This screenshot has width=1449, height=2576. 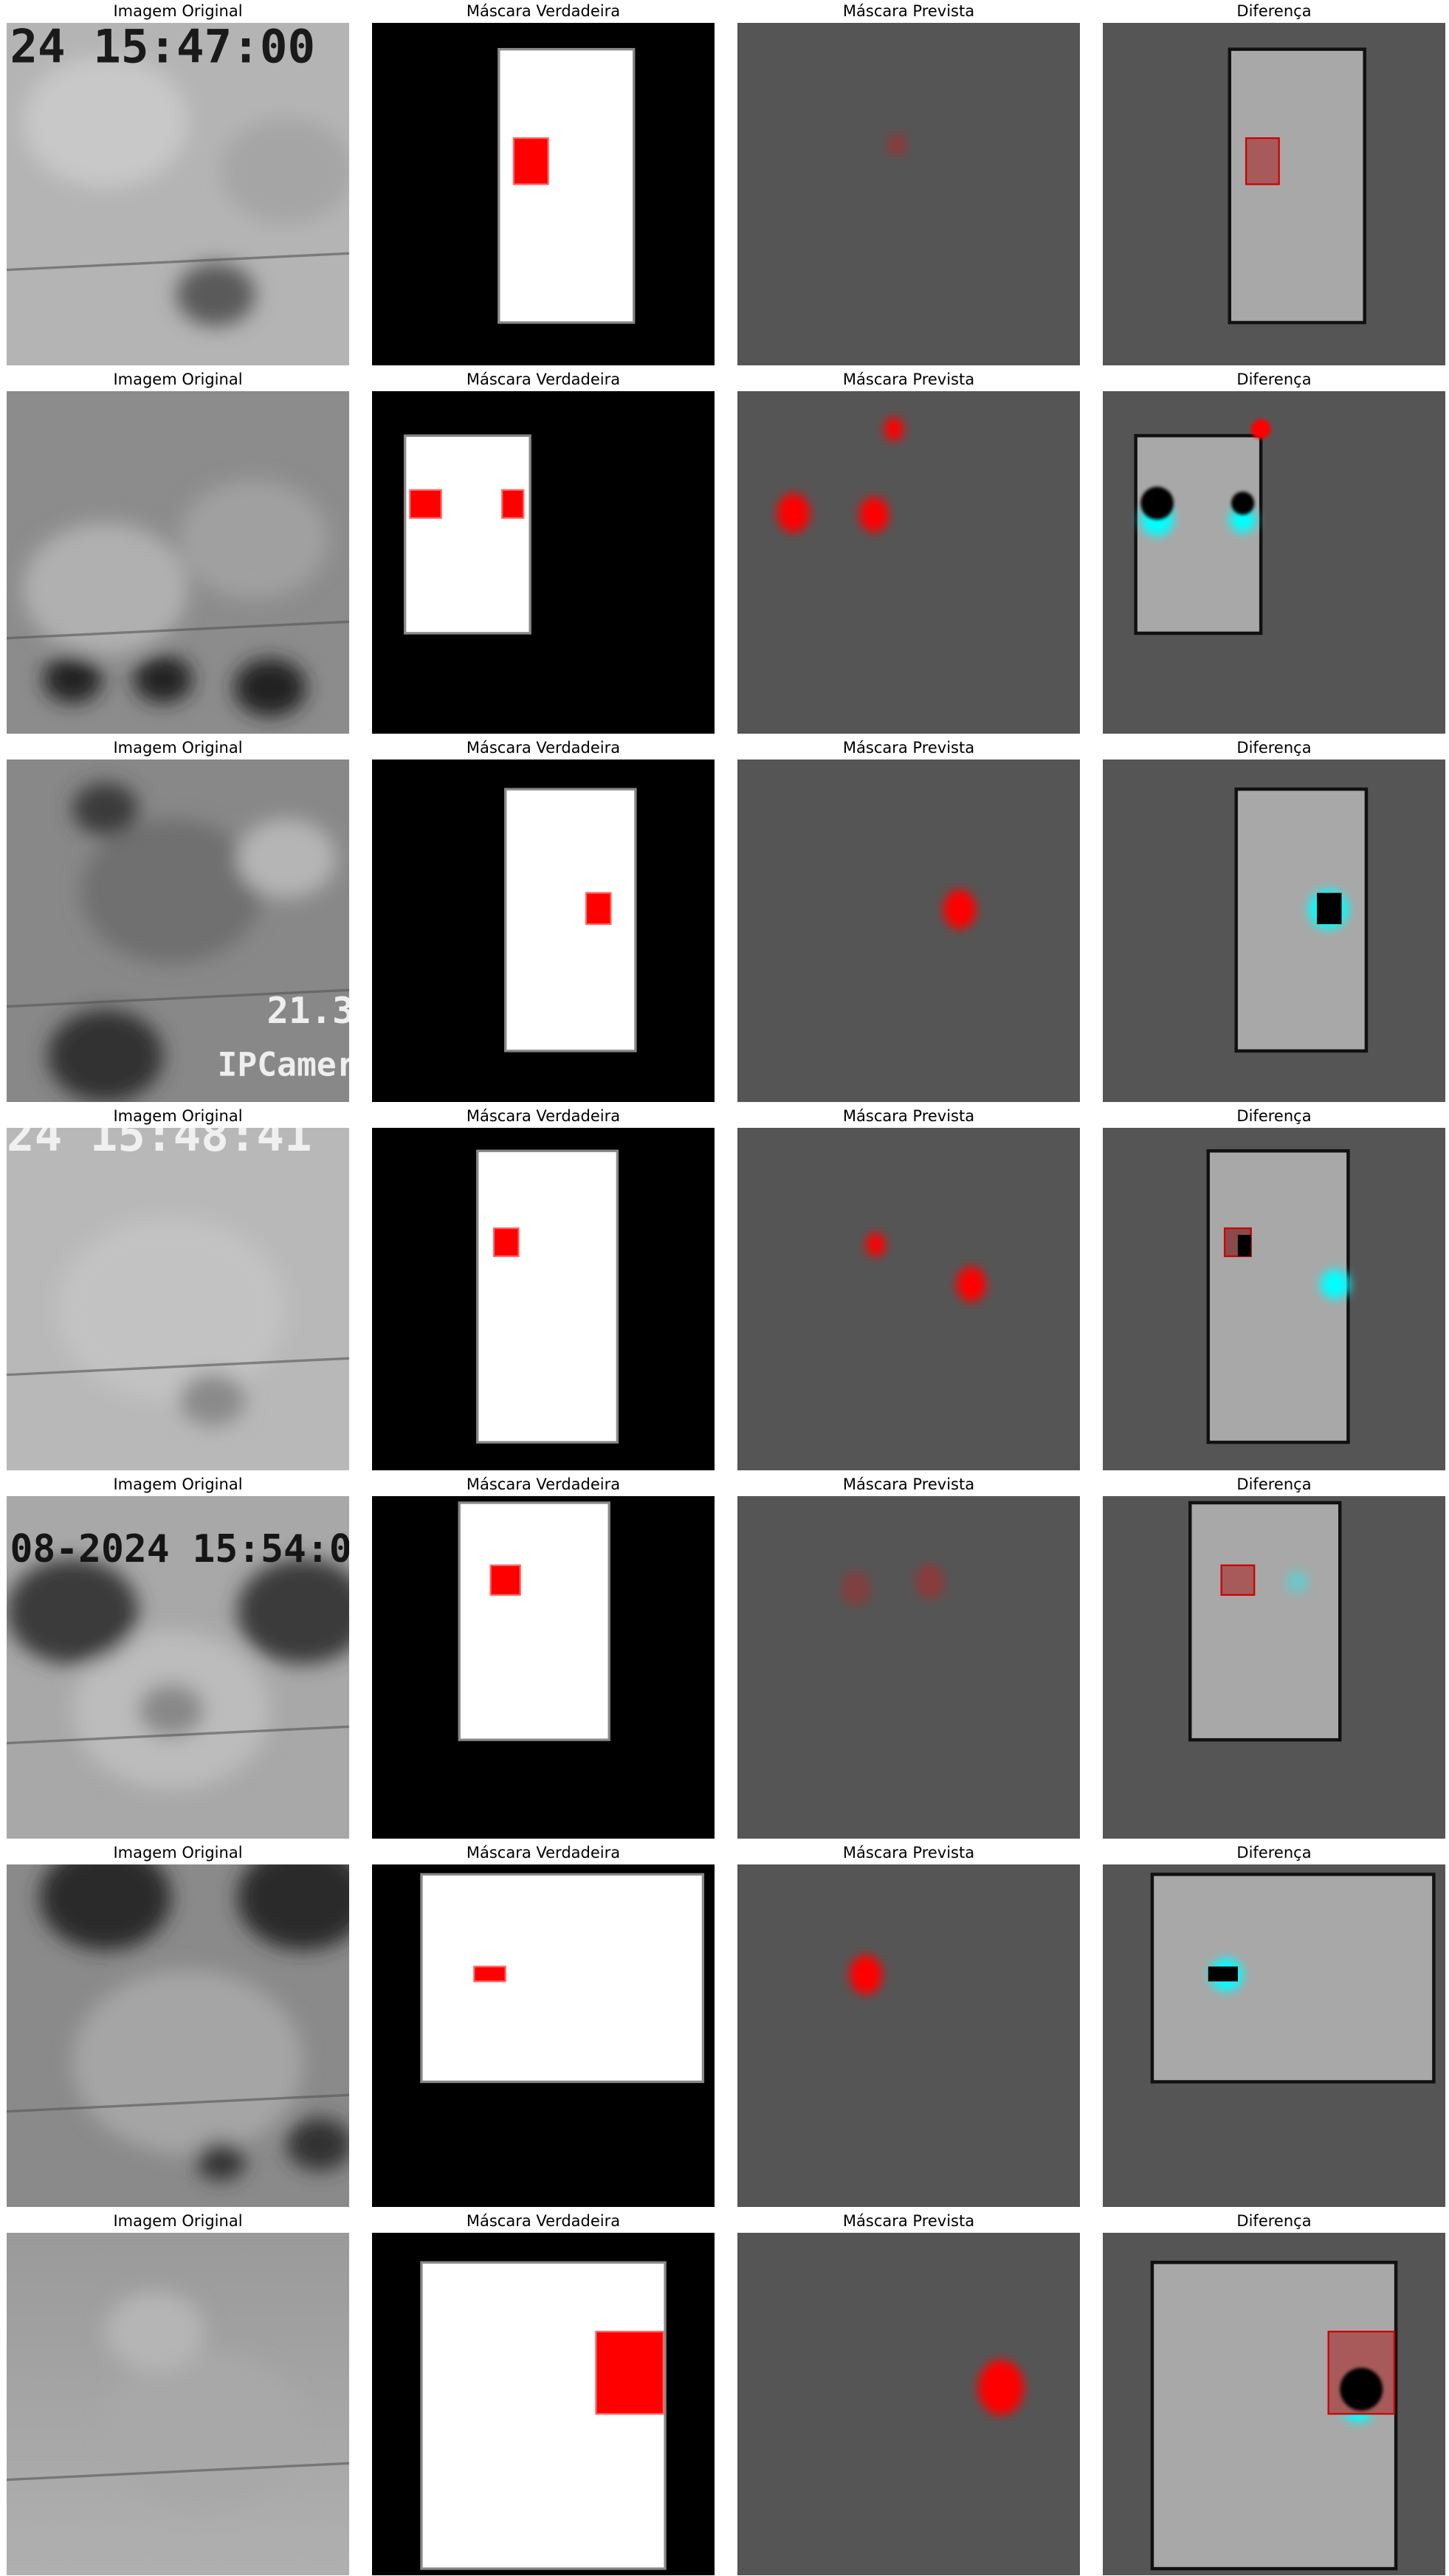 What do you see at coordinates (178, 1289) in the screenshot?
I see `panel: 24 15:48:41` at bounding box center [178, 1289].